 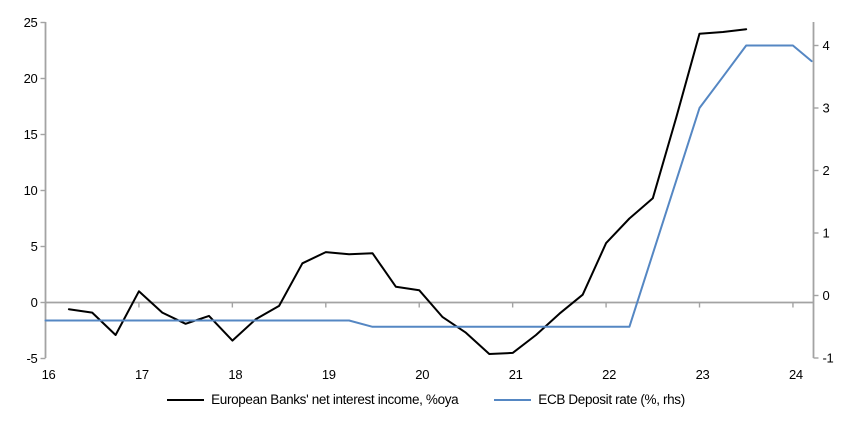 What do you see at coordinates (186, 399) in the screenshot?
I see `black-line-swatch` at bounding box center [186, 399].